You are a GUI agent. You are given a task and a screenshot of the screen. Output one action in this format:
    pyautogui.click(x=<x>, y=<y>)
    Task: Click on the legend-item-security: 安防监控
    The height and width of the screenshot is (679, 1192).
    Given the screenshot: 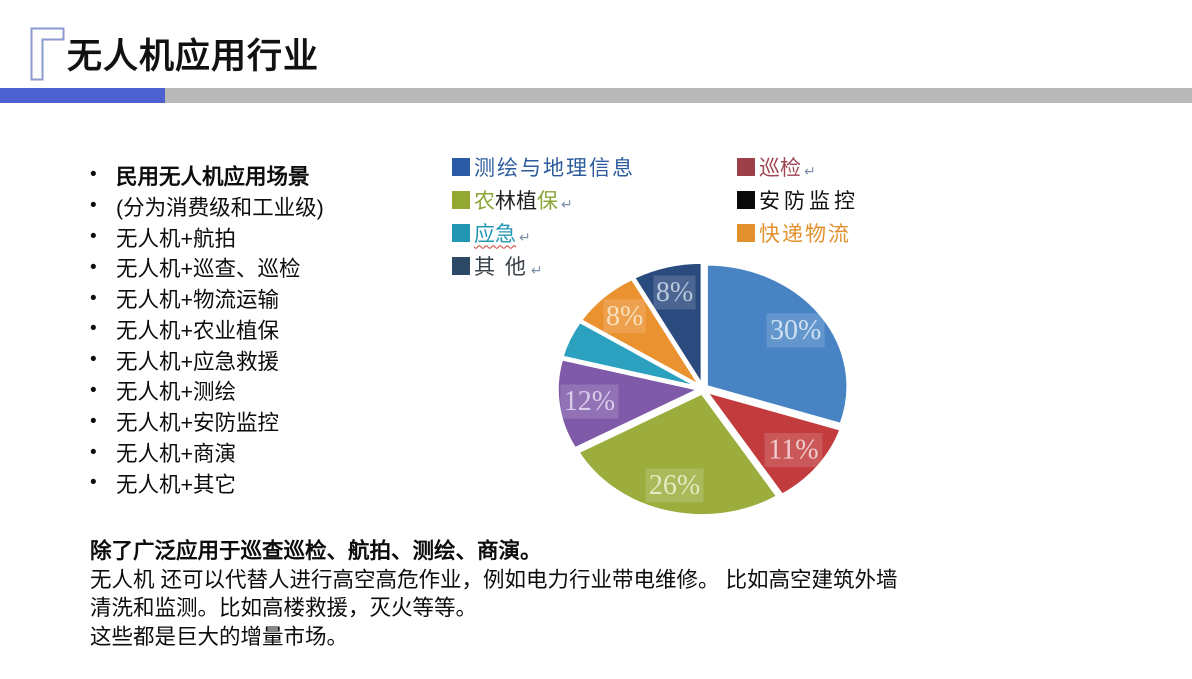 What is the action you would take?
    pyautogui.click(x=798, y=199)
    